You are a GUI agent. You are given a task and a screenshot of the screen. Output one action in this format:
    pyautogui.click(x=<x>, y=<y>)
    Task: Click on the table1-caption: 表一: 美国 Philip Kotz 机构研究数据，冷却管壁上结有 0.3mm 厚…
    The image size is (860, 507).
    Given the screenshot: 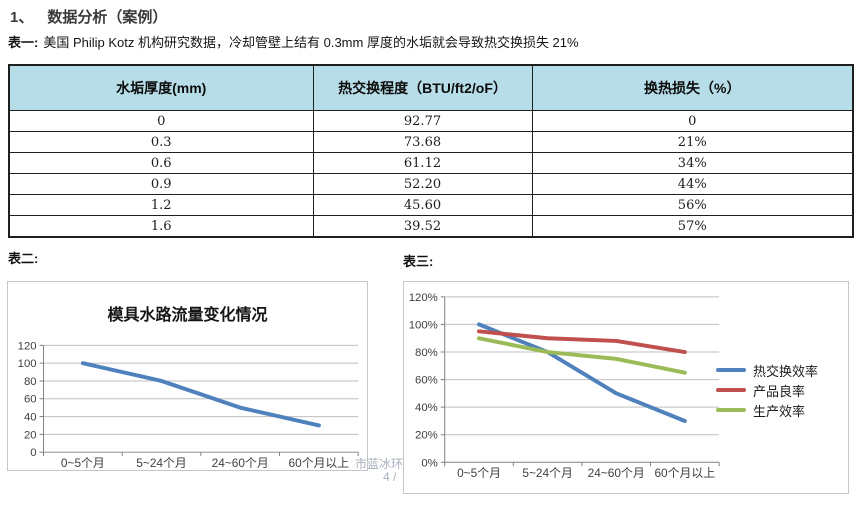 What is the action you would take?
    pyautogui.click(x=293, y=41)
    